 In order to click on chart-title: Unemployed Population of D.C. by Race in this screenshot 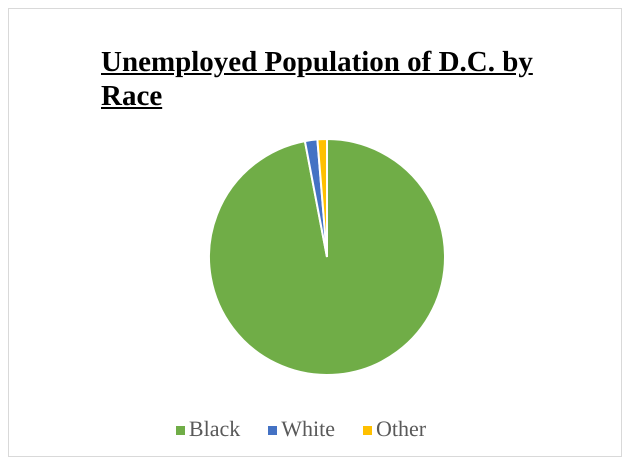, I will do `click(317, 79)`.